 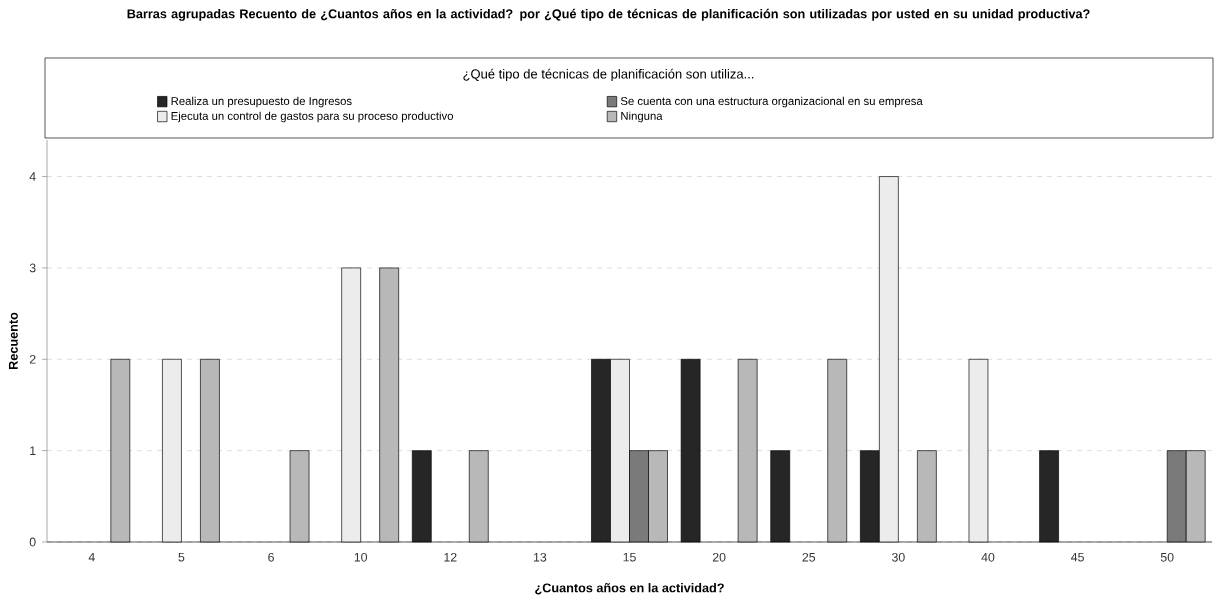 What do you see at coordinates (719, 557) in the screenshot?
I see `x-tick-label: 20` at bounding box center [719, 557].